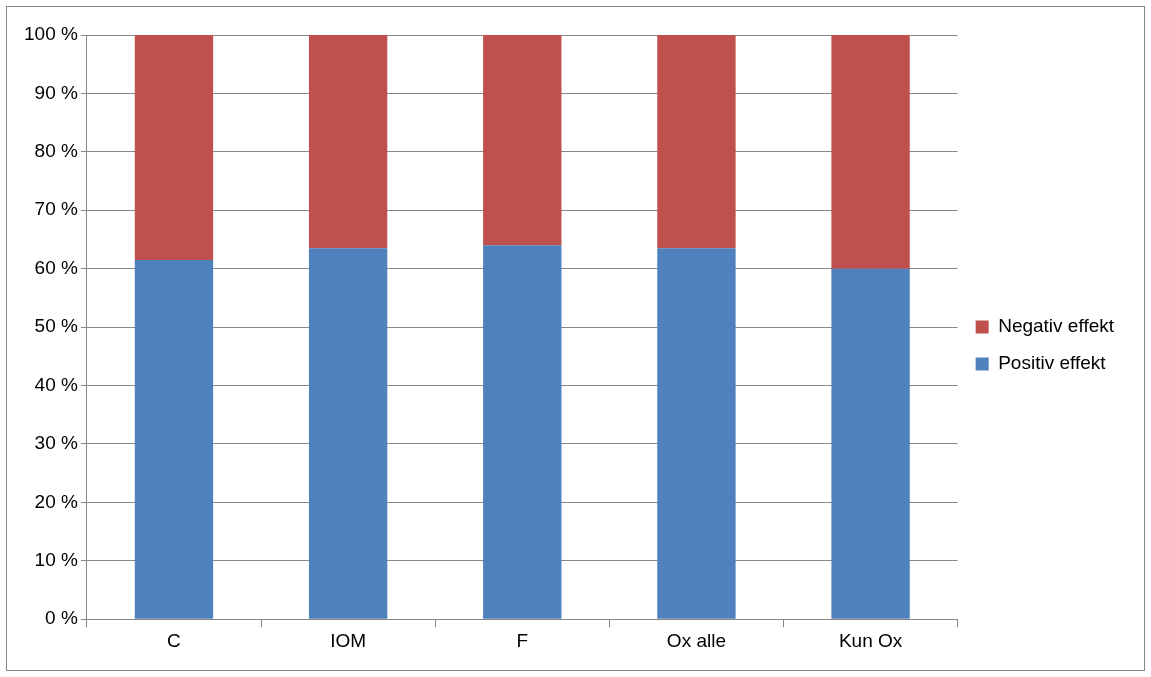  What do you see at coordinates (56, 443) in the screenshot?
I see `y-tick-label: 30 %` at bounding box center [56, 443].